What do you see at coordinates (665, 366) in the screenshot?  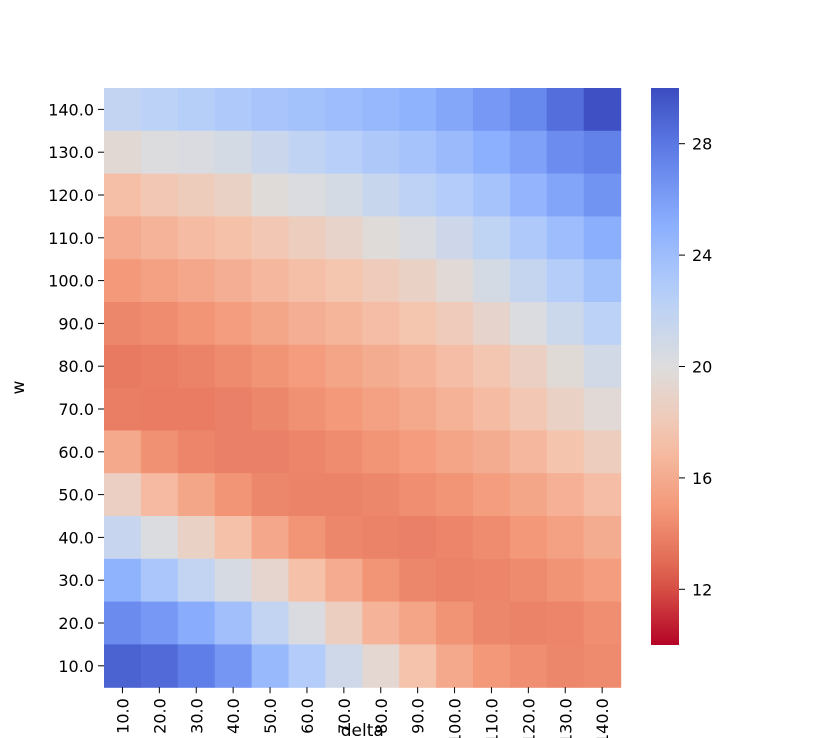 I see `colorbar` at bounding box center [665, 366].